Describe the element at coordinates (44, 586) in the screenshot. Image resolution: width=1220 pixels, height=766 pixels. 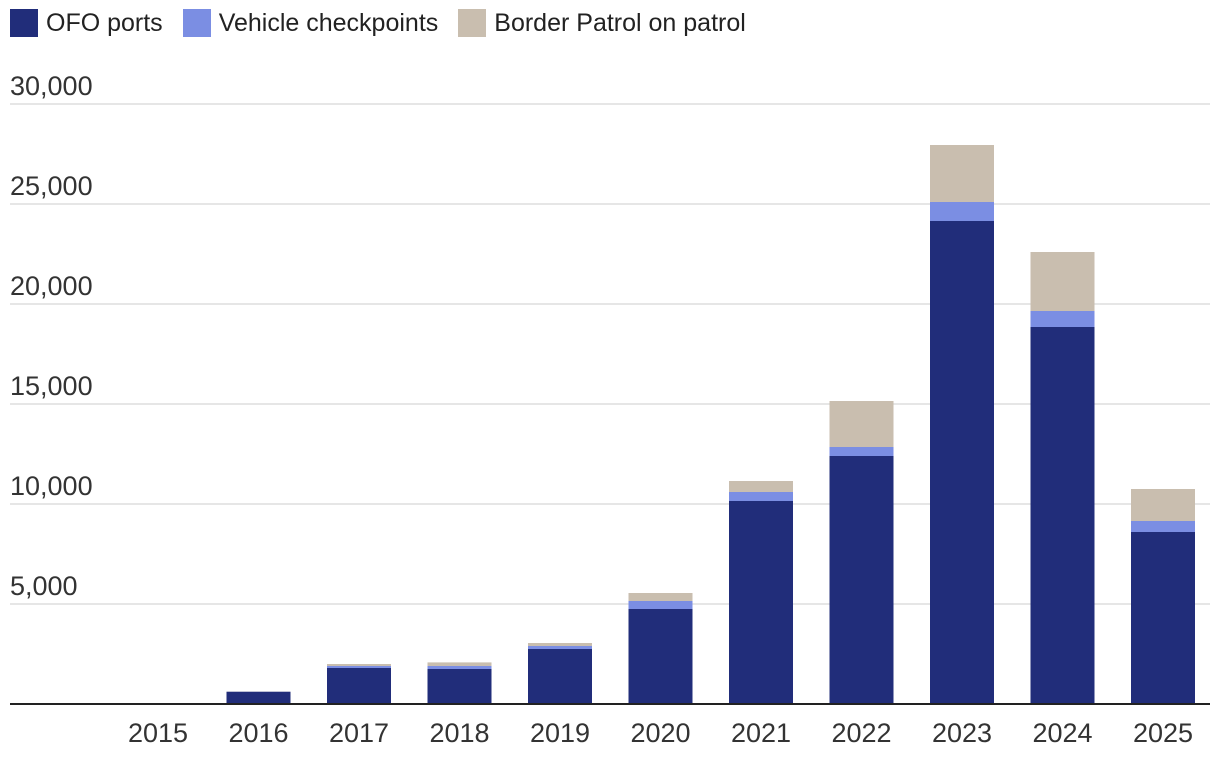
I see `y-tick-label-5000: 5,000` at that location.